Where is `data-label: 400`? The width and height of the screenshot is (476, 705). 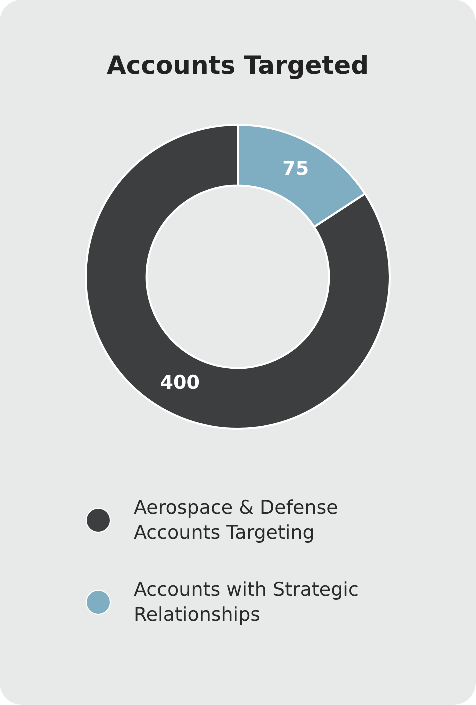 data-label: 400 is located at coordinates (180, 383).